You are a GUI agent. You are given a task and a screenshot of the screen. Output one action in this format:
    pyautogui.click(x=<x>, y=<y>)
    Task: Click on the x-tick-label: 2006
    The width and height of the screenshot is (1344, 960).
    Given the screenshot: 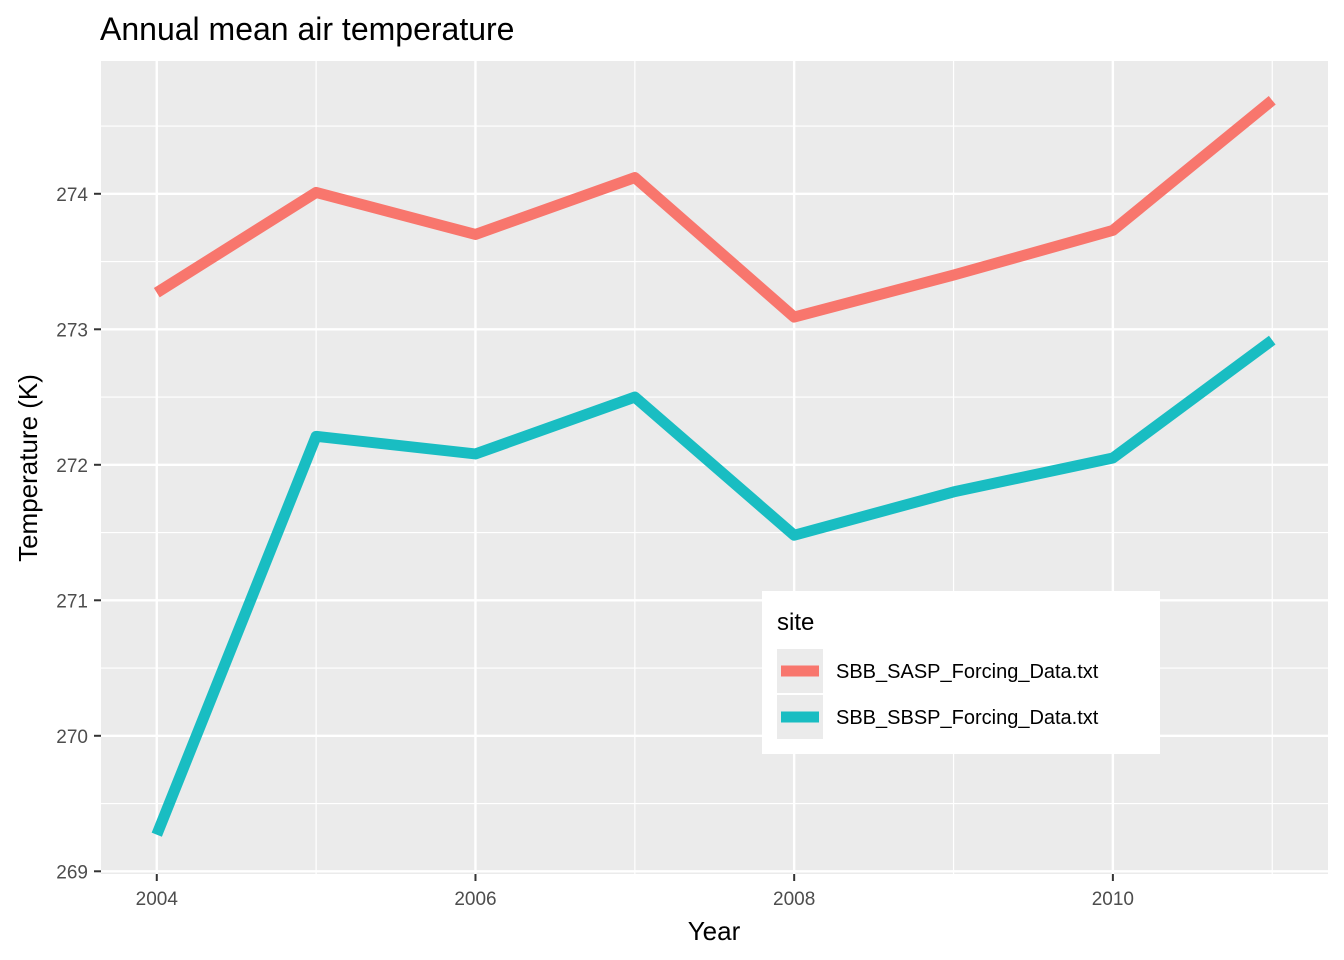 What is the action you would take?
    pyautogui.click(x=475, y=899)
    